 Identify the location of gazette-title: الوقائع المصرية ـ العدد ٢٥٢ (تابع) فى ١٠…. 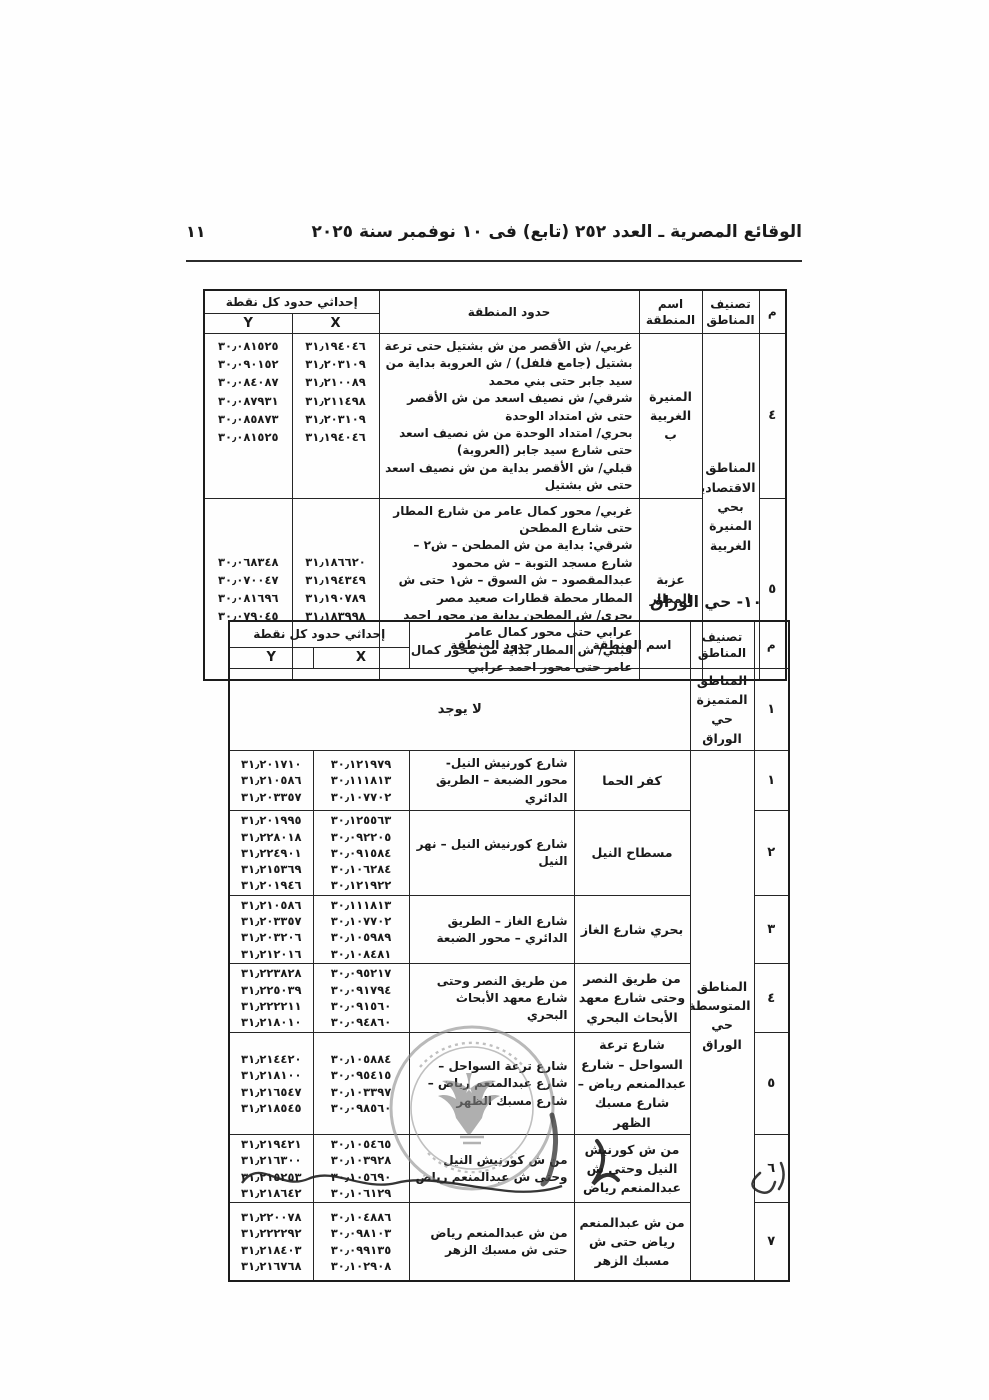
(556, 232).